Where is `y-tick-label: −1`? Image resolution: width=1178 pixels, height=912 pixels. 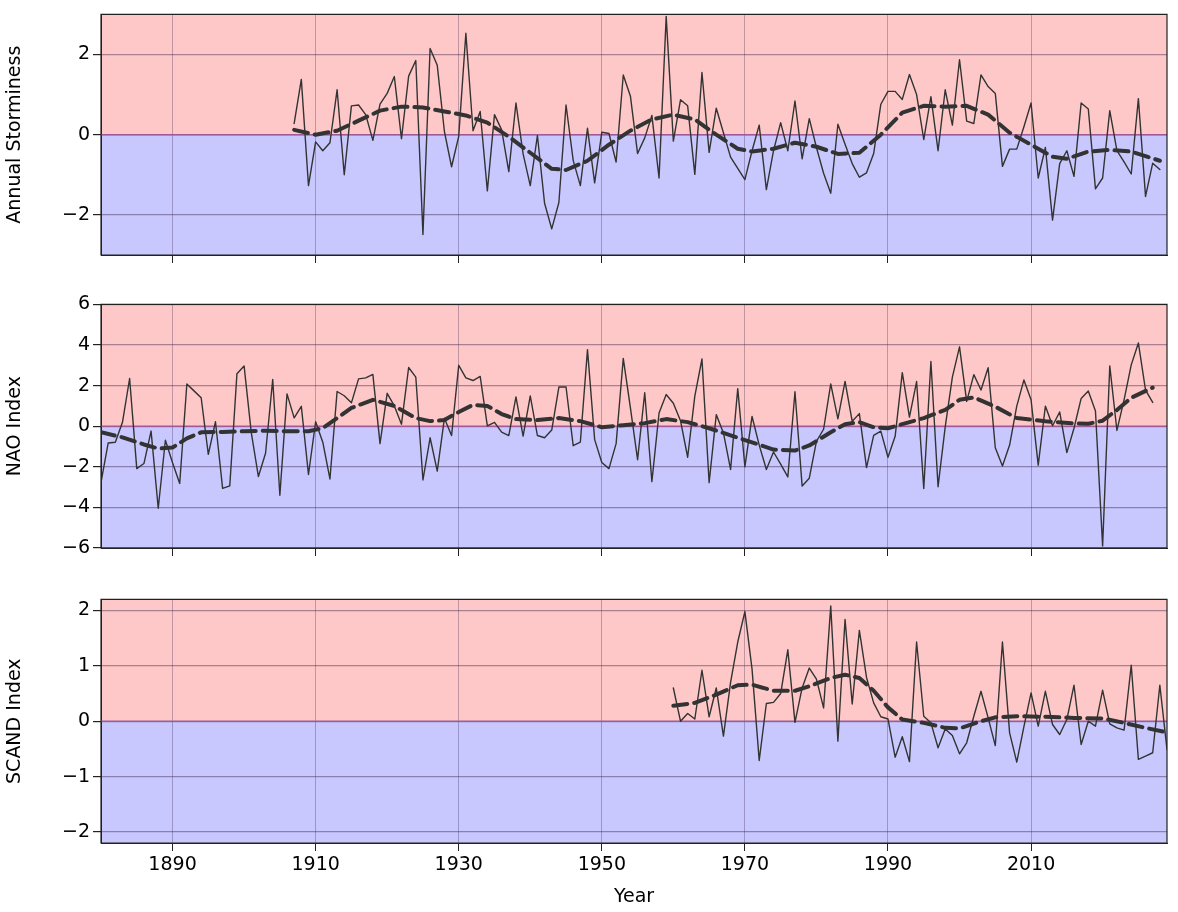
y-tick-label: −1 is located at coordinates (75, 774).